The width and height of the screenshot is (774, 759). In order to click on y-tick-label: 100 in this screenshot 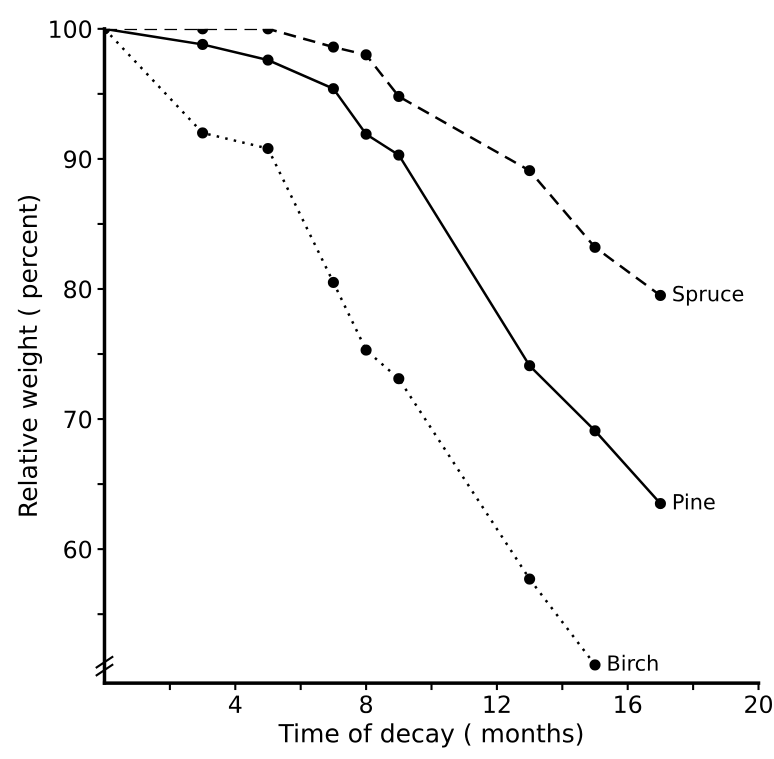, I will do `click(71, 29)`.